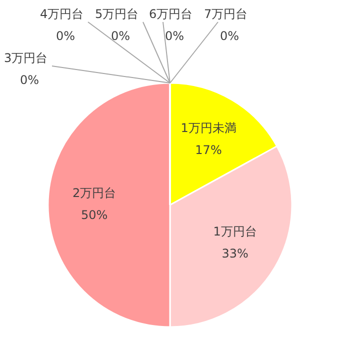 The height and width of the screenshot is (357, 352). What do you see at coordinates (226, 14) in the screenshot?
I see `category-label: 7万円台` at bounding box center [226, 14].